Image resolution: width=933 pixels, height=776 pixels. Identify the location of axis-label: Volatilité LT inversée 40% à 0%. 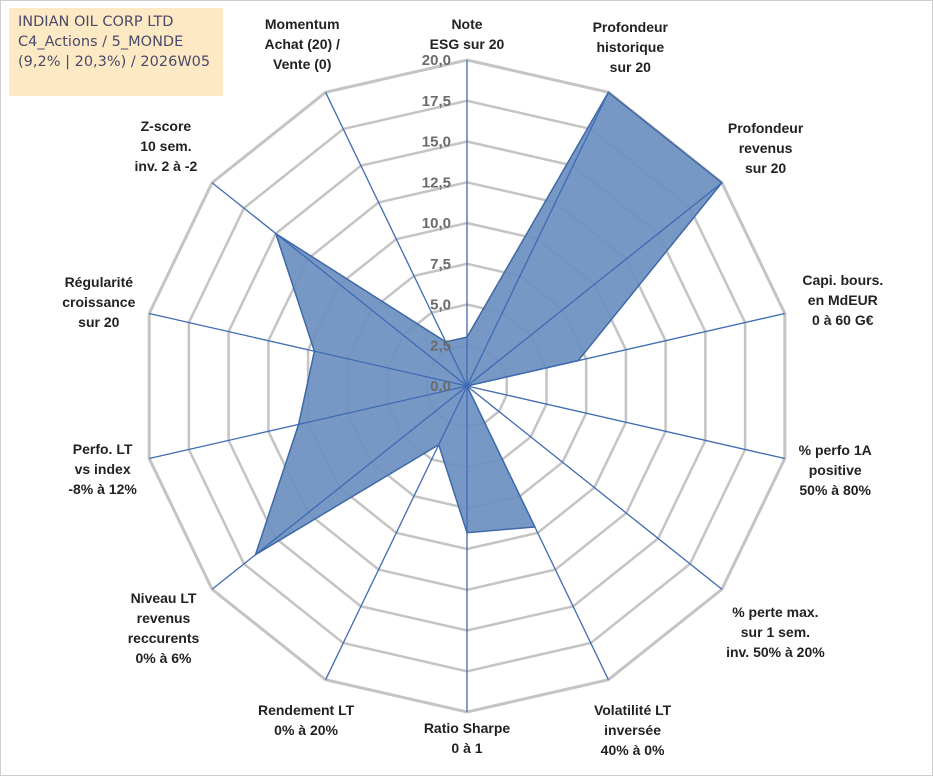
(633, 730).